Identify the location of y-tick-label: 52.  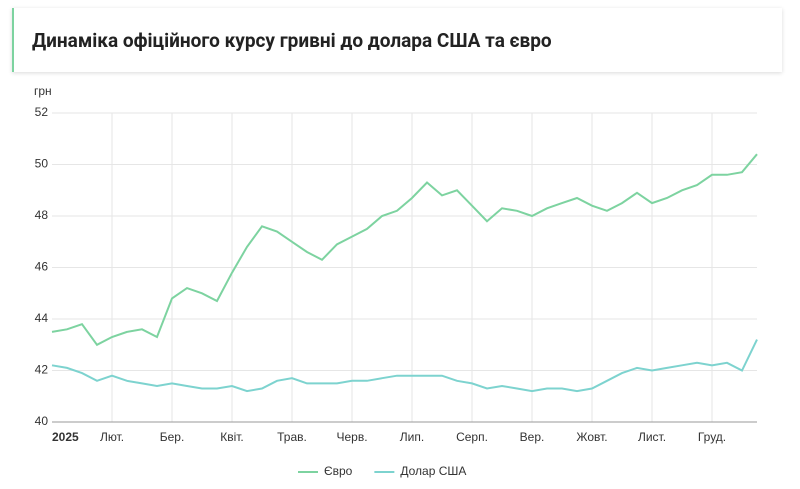
(42, 112).